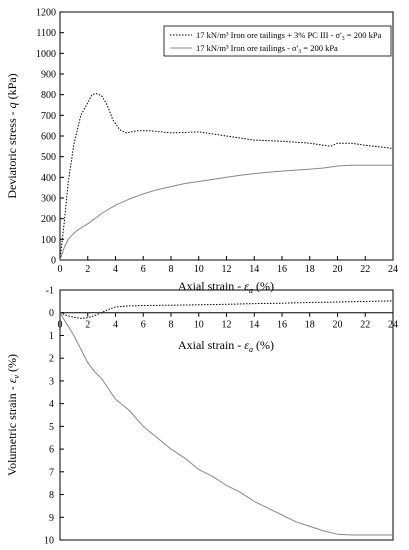 The image size is (409, 550). I want to click on stress-x-tick-label: 22, so click(365, 269).